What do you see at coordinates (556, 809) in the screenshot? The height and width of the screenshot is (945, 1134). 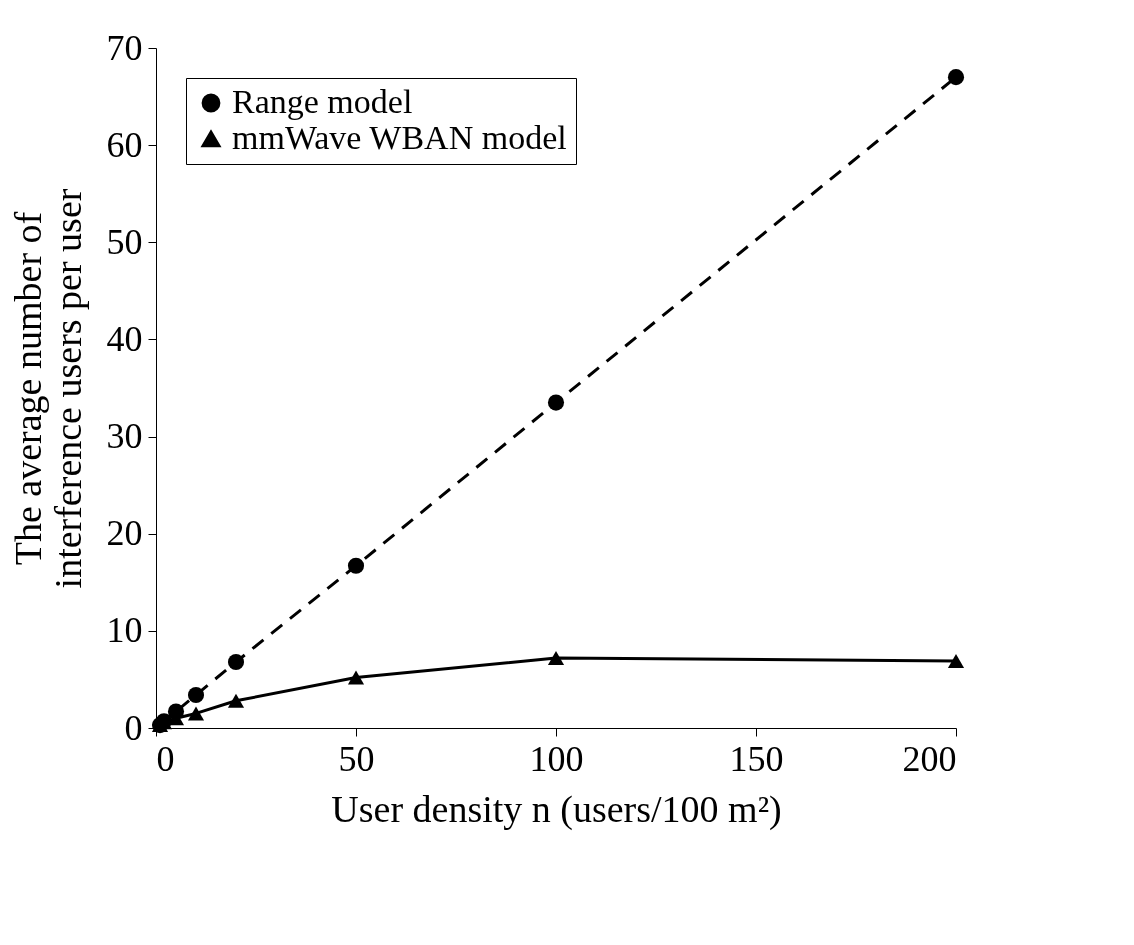 I see `x-axis-title: User density n (users/100 m²)` at bounding box center [556, 809].